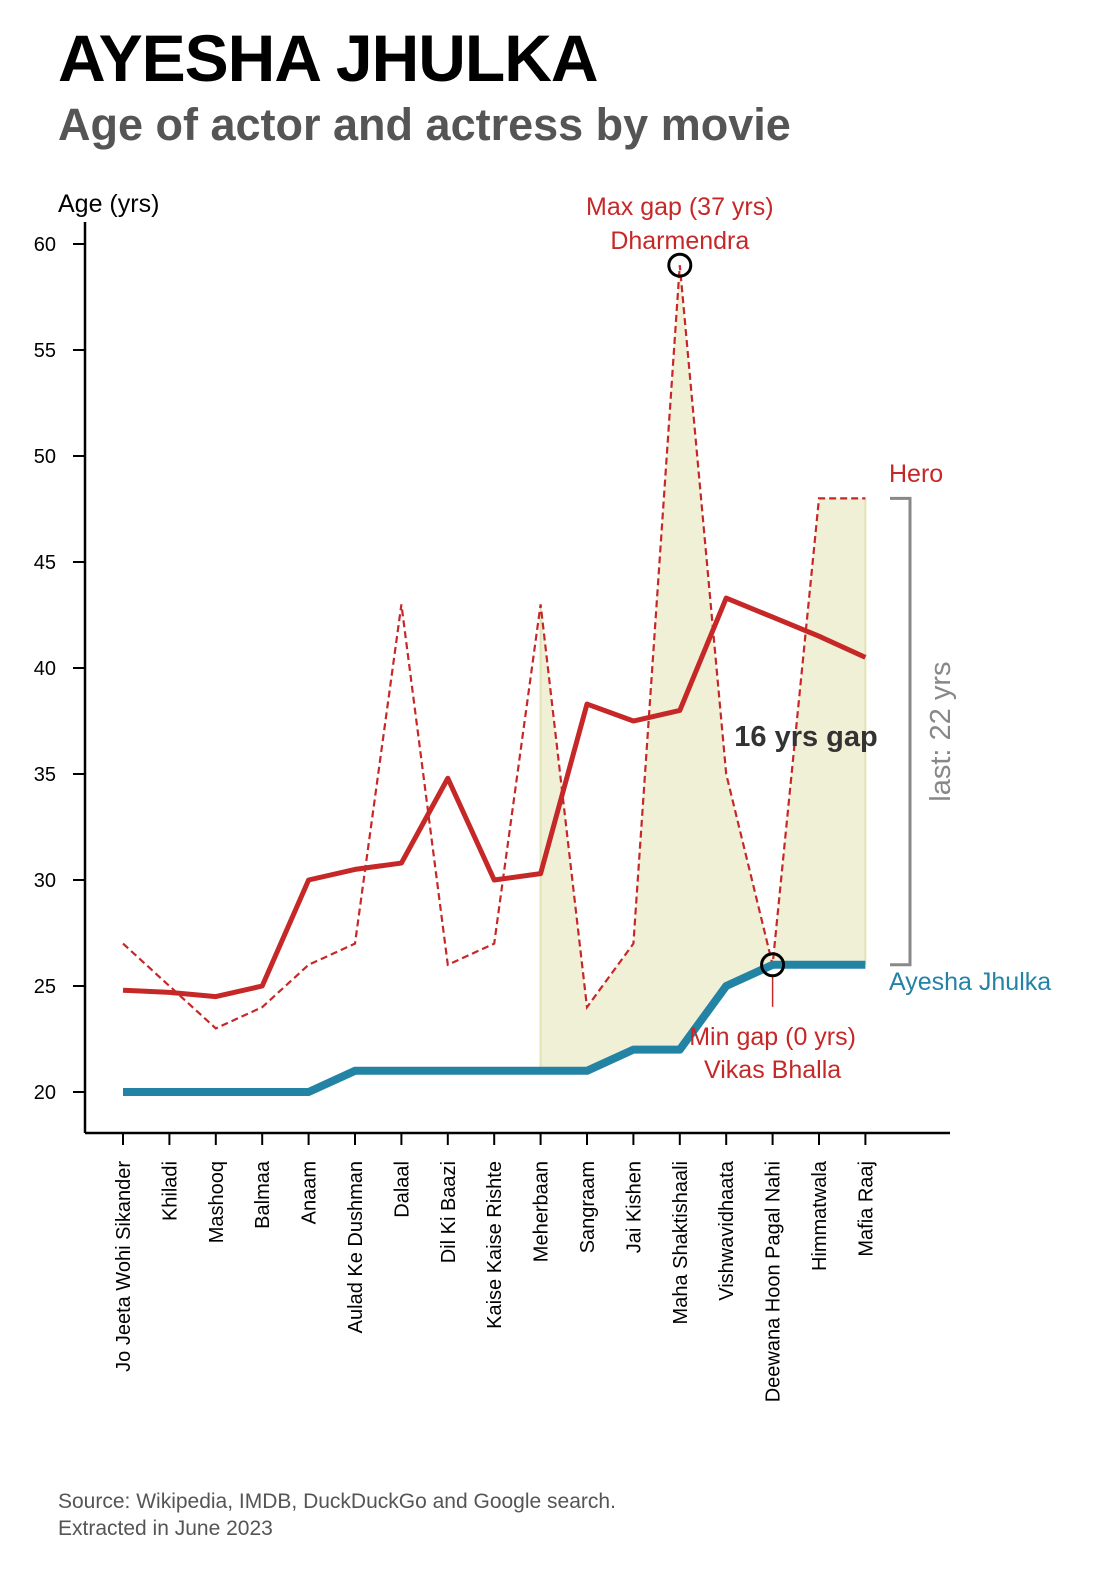  Describe the element at coordinates (170, 1191) in the screenshot. I see `x-tick-label-1: Khiladi` at that location.